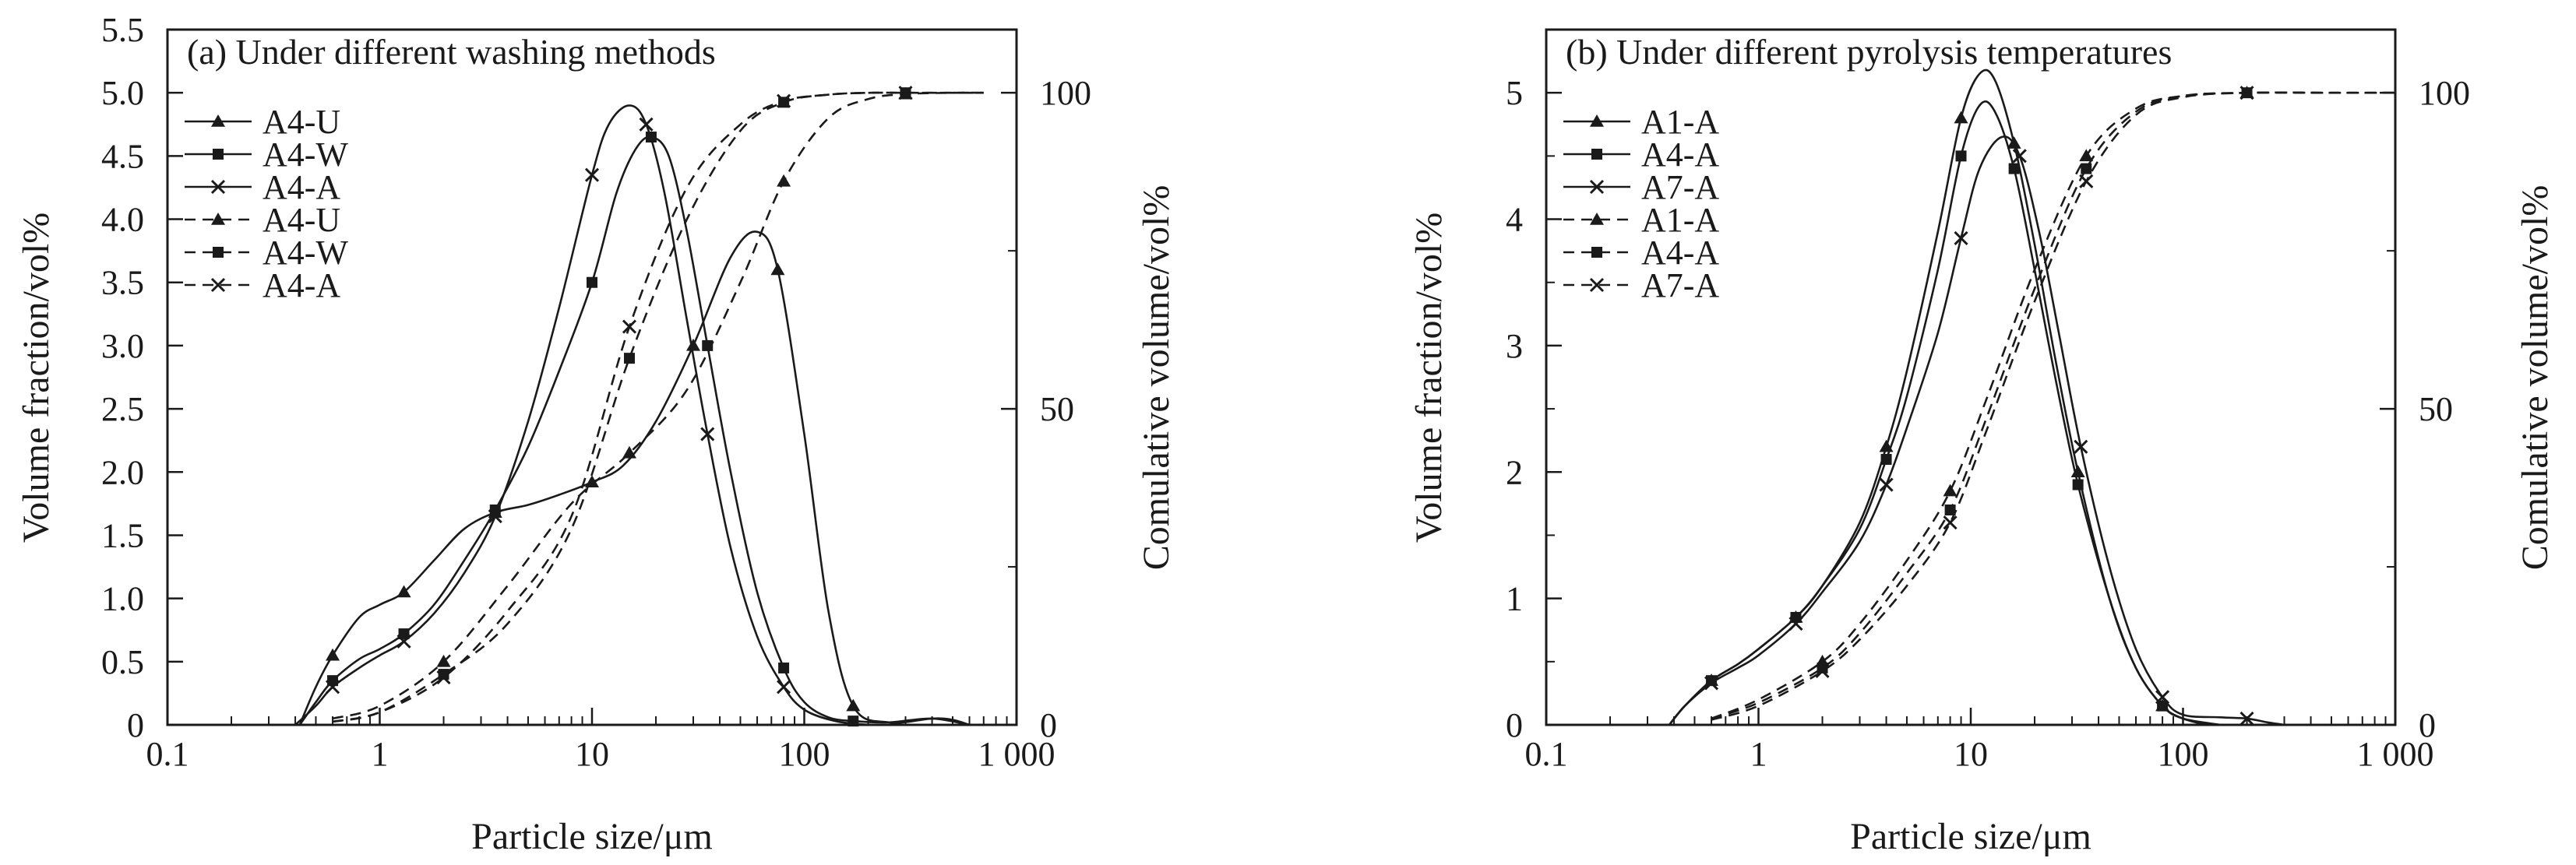 The height and width of the screenshot is (865, 2576). What do you see at coordinates (122, 409) in the screenshot?
I see `y-tick-label: 2.5` at bounding box center [122, 409].